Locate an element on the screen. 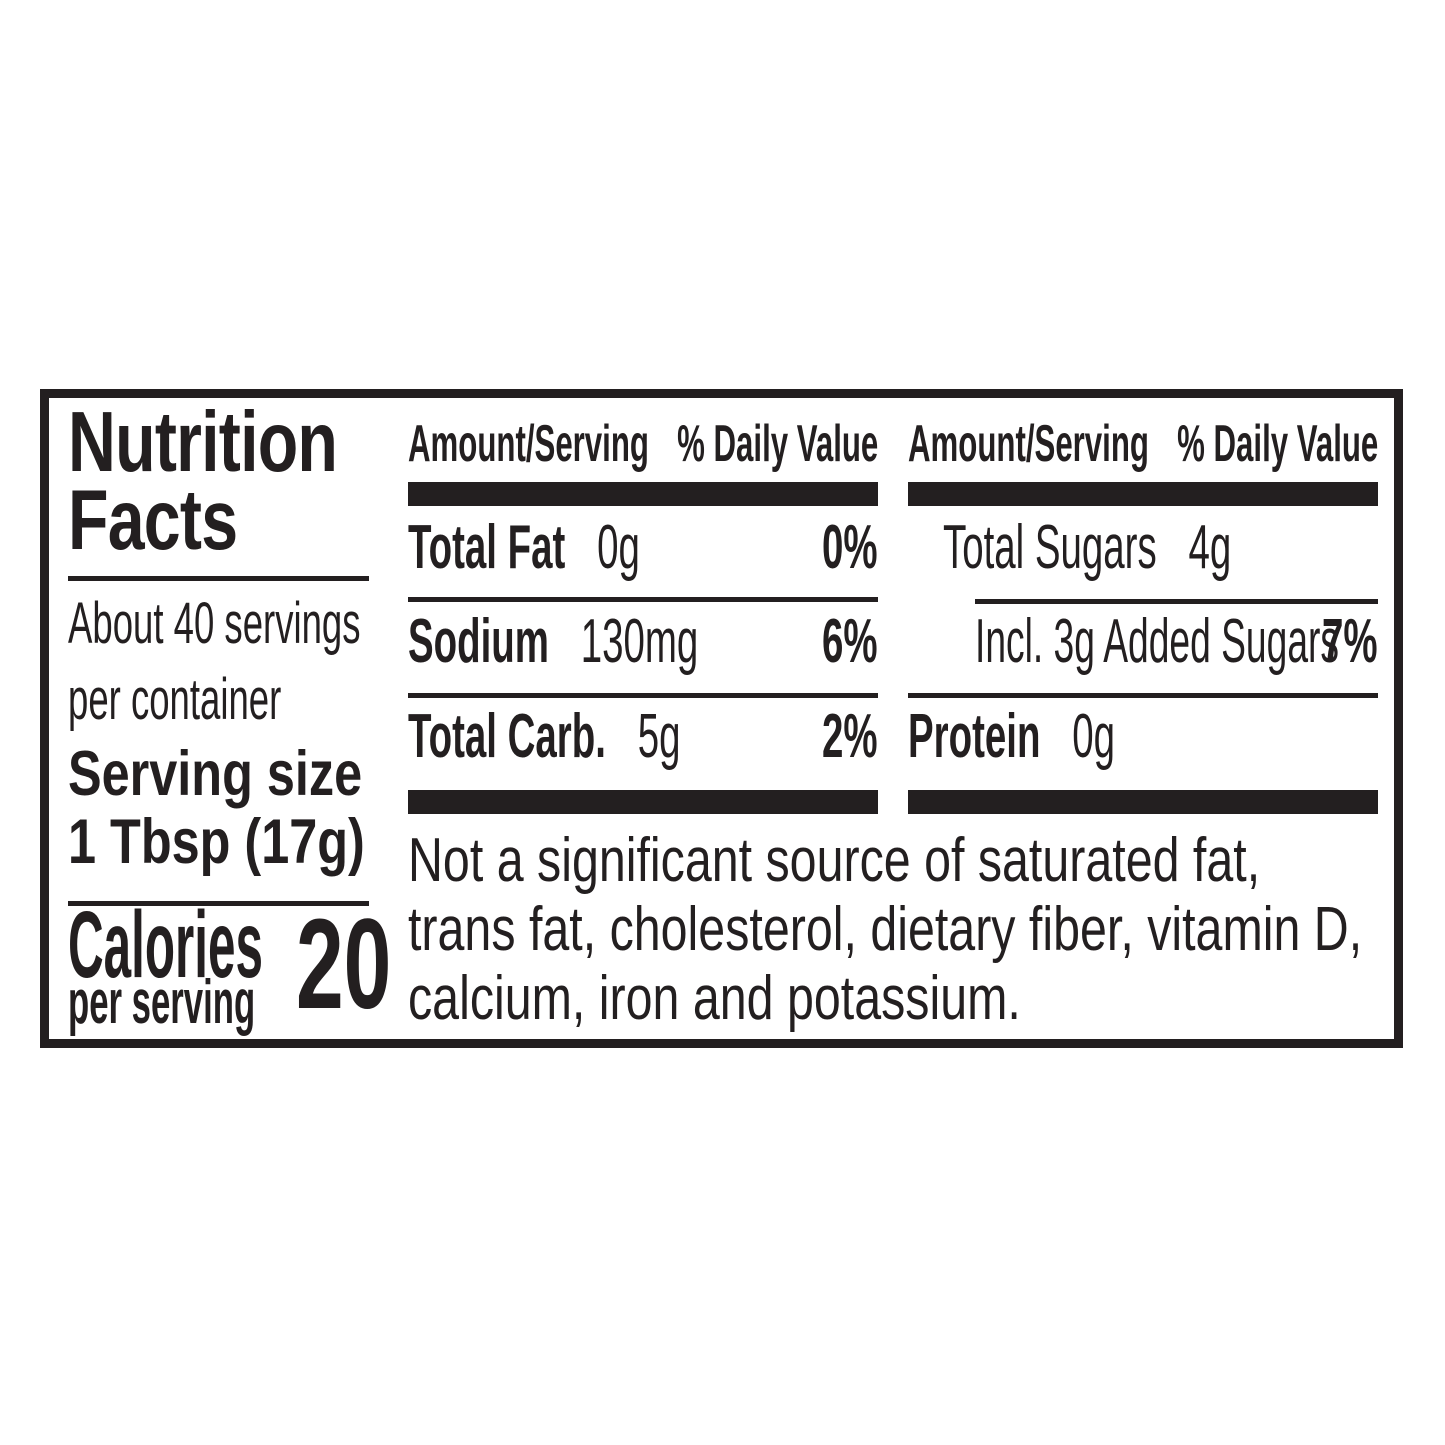 Image resolution: width=1445 pixels, height=1445 pixels. row-total-sugars: Total Sugars 4g is located at coordinates (1143, 548).